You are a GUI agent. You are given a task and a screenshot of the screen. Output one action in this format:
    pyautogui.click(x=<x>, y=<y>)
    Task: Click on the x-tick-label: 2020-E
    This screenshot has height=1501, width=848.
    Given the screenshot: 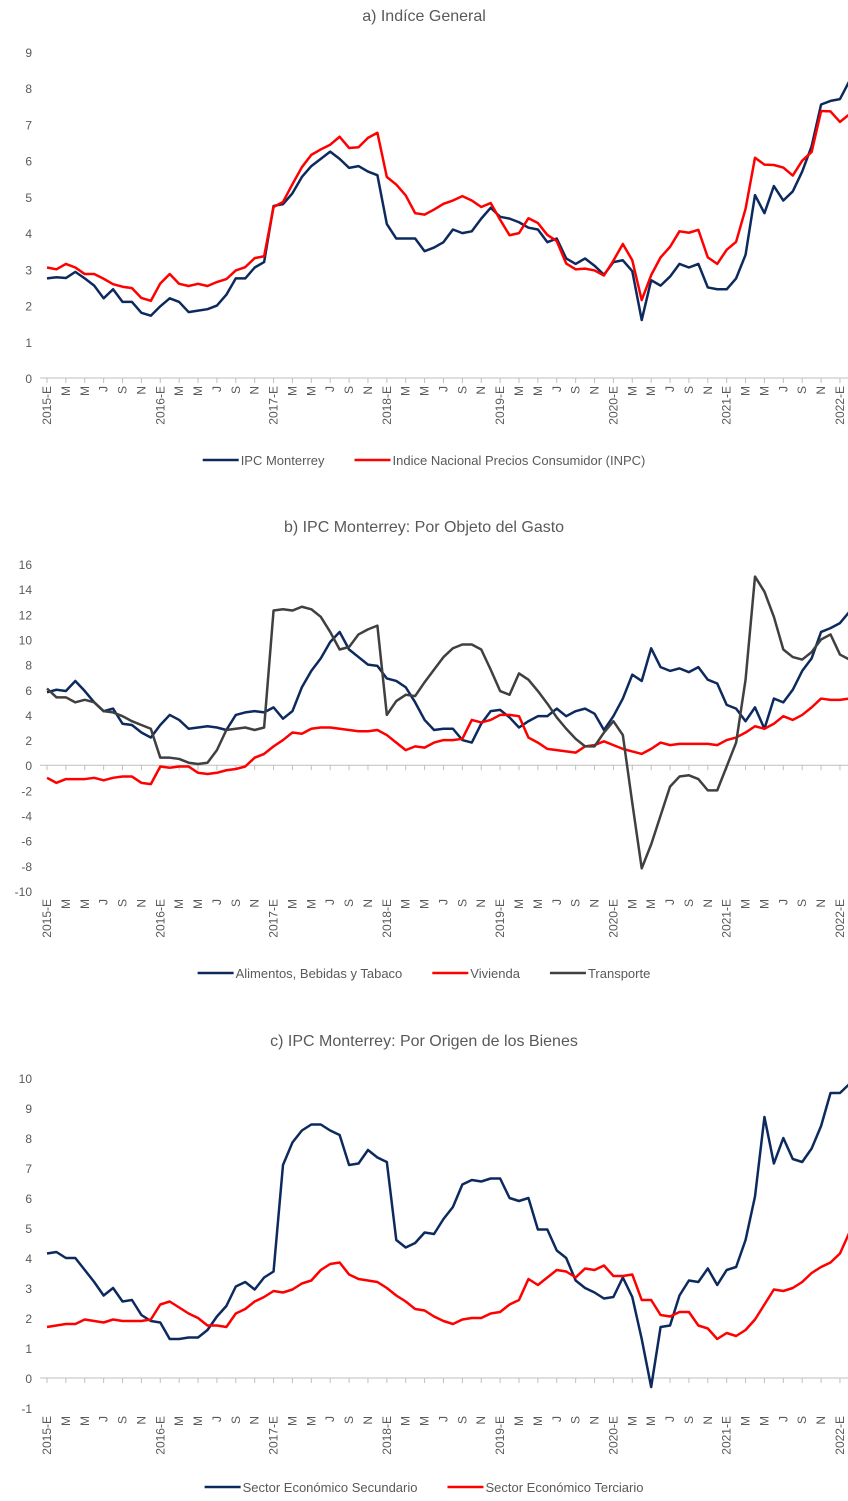 What is the action you would take?
    pyautogui.click(x=613, y=1435)
    